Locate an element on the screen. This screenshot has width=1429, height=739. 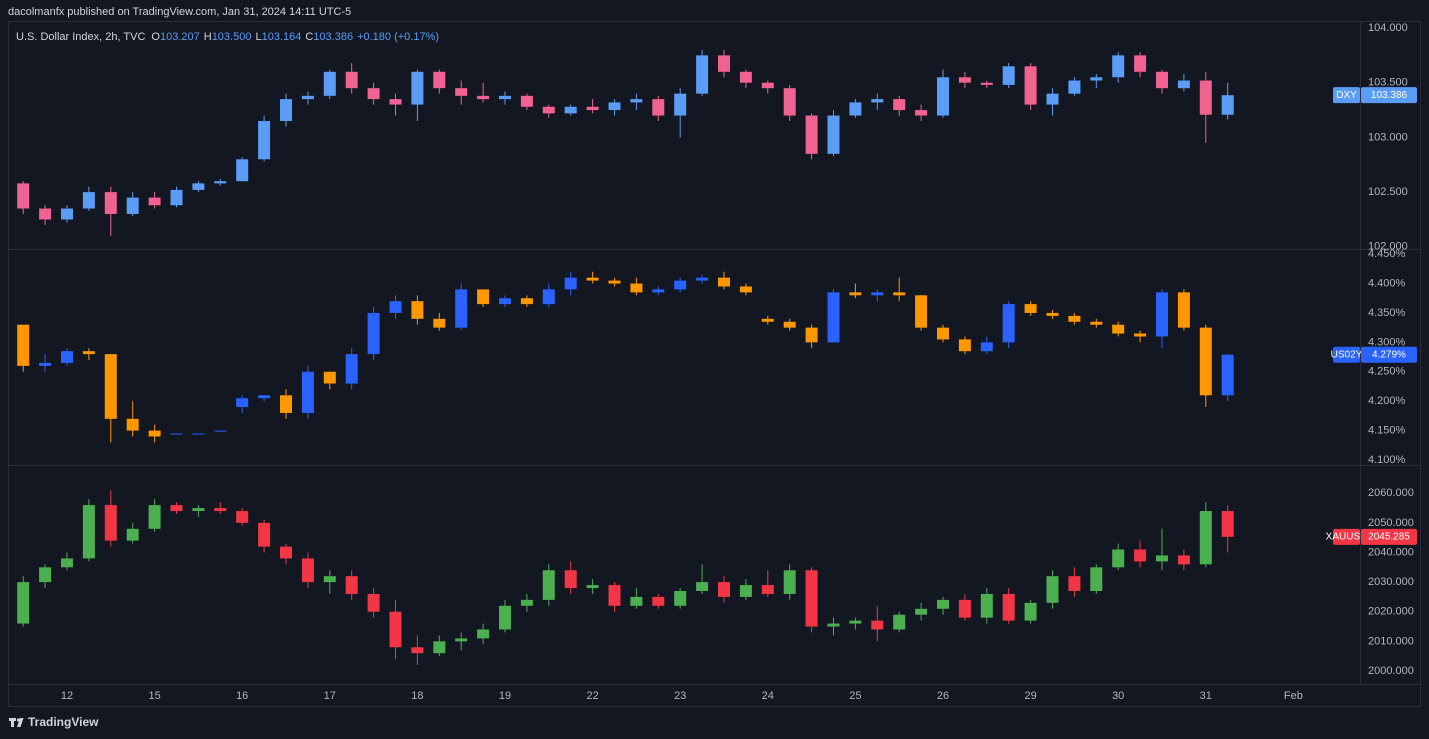
x-tick-label: 25 is located at coordinates (855, 696).